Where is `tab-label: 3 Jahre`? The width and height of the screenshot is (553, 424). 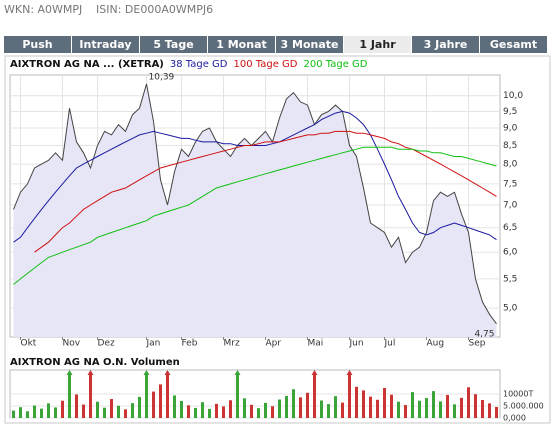 tab-label: 3 Jahre is located at coordinates (446, 44).